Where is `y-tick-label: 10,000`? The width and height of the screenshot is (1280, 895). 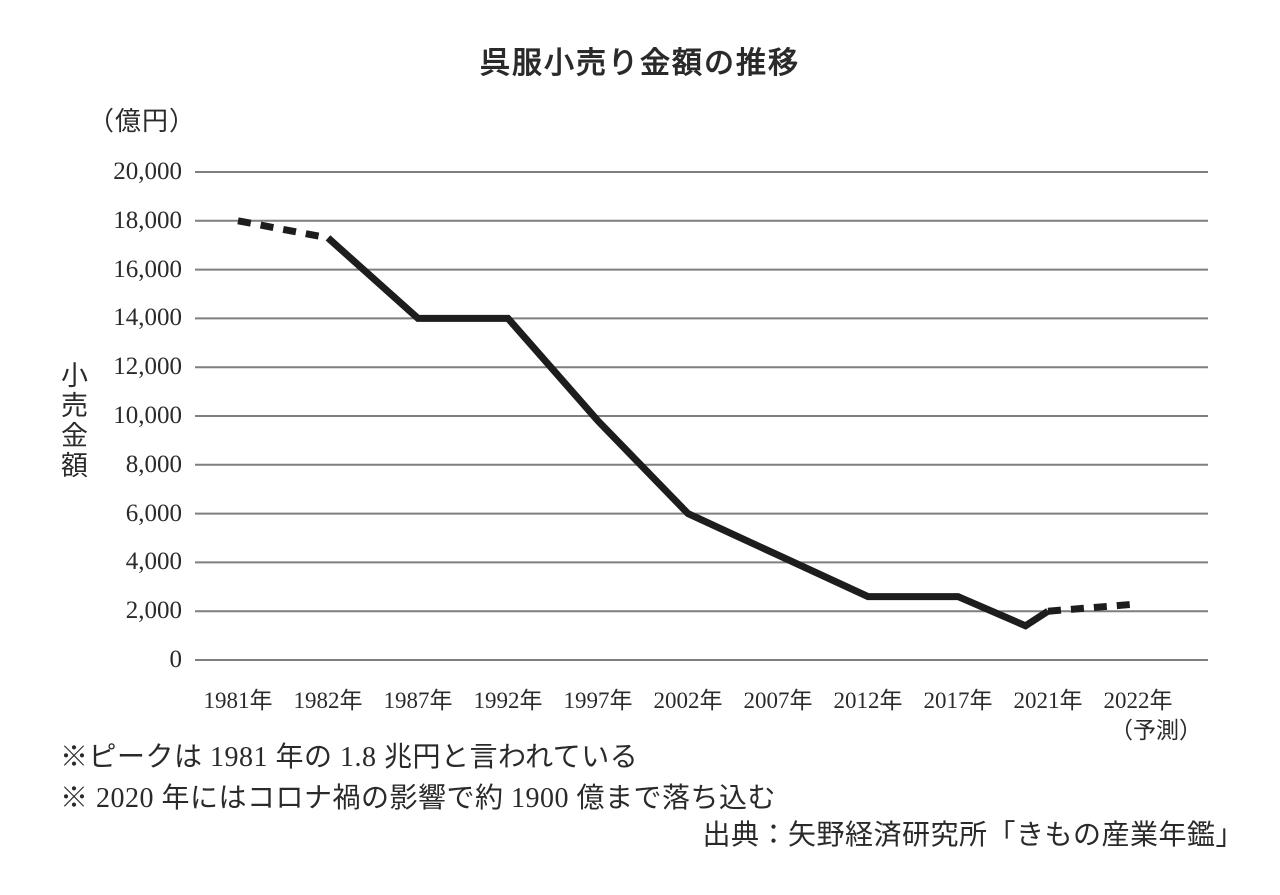 y-tick-label: 10,000 is located at coordinates (147, 415).